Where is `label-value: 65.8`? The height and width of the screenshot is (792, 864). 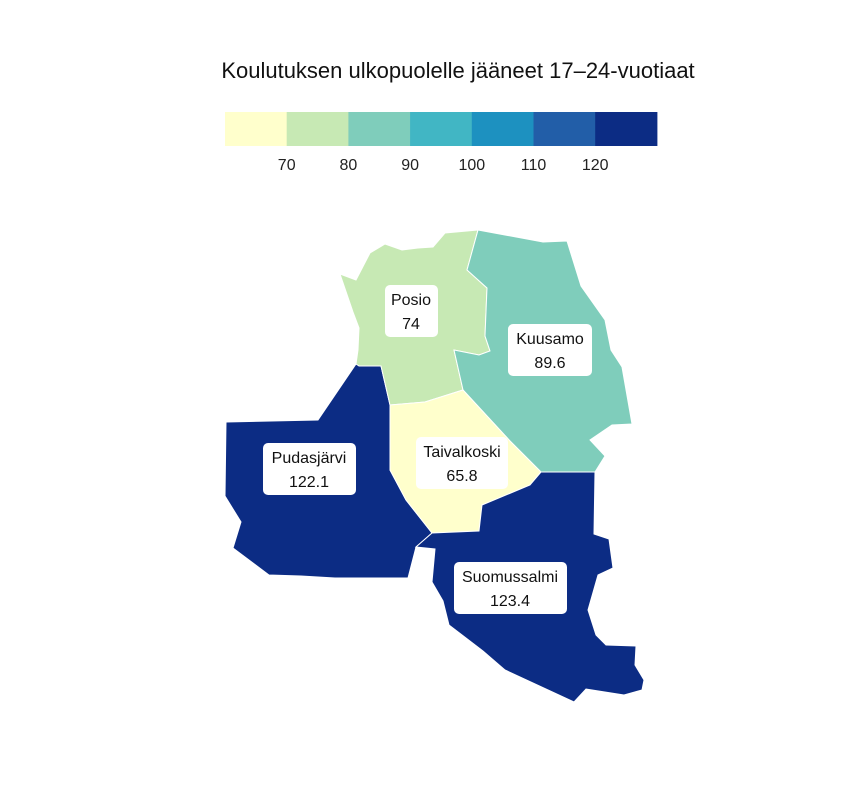
label-value: 65.8 is located at coordinates (461, 476).